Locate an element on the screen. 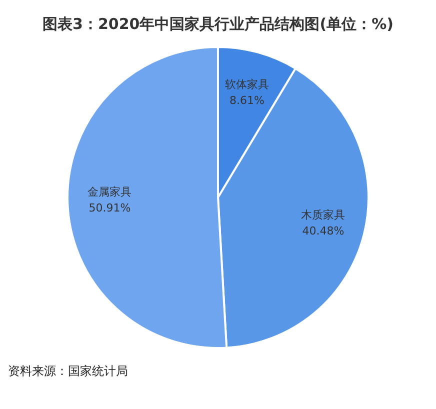 This screenshot has width=436, height=409. data-label: 50.91% is located at coordinates (109, 207).